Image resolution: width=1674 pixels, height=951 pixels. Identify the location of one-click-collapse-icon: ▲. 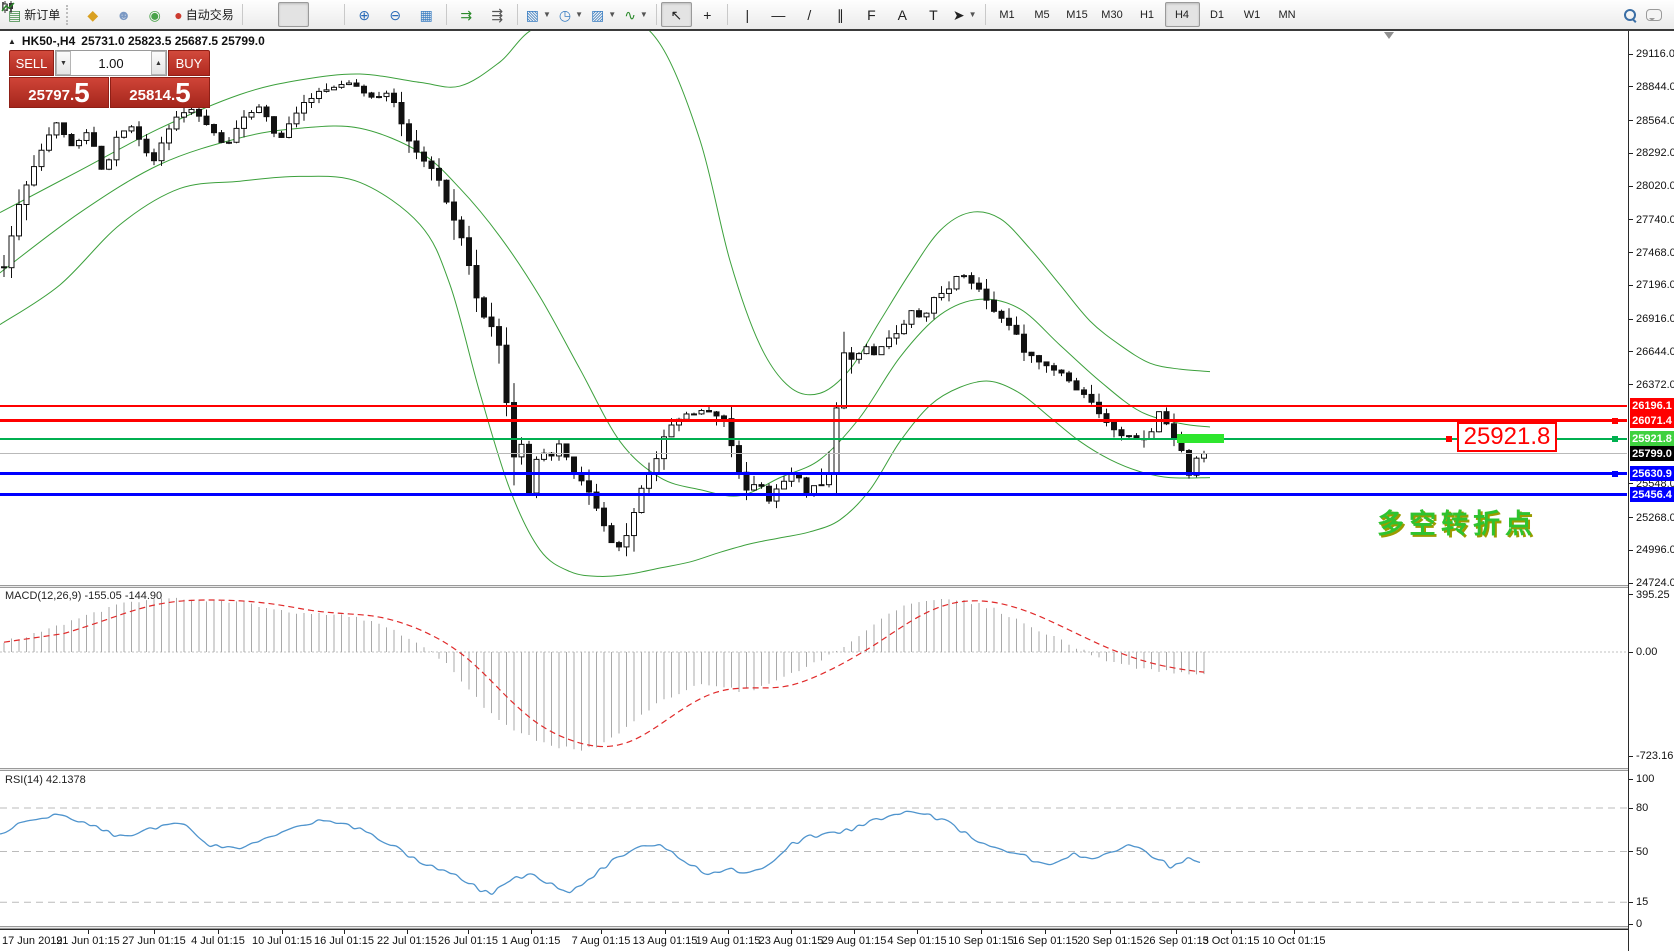
(12, 41).